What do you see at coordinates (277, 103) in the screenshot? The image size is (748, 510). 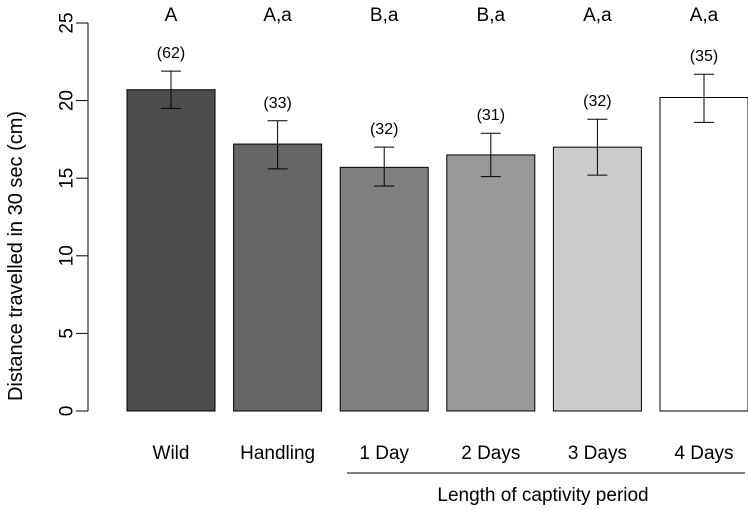 I see `sample-size-label: (33)` at bounding box center [277, 103].